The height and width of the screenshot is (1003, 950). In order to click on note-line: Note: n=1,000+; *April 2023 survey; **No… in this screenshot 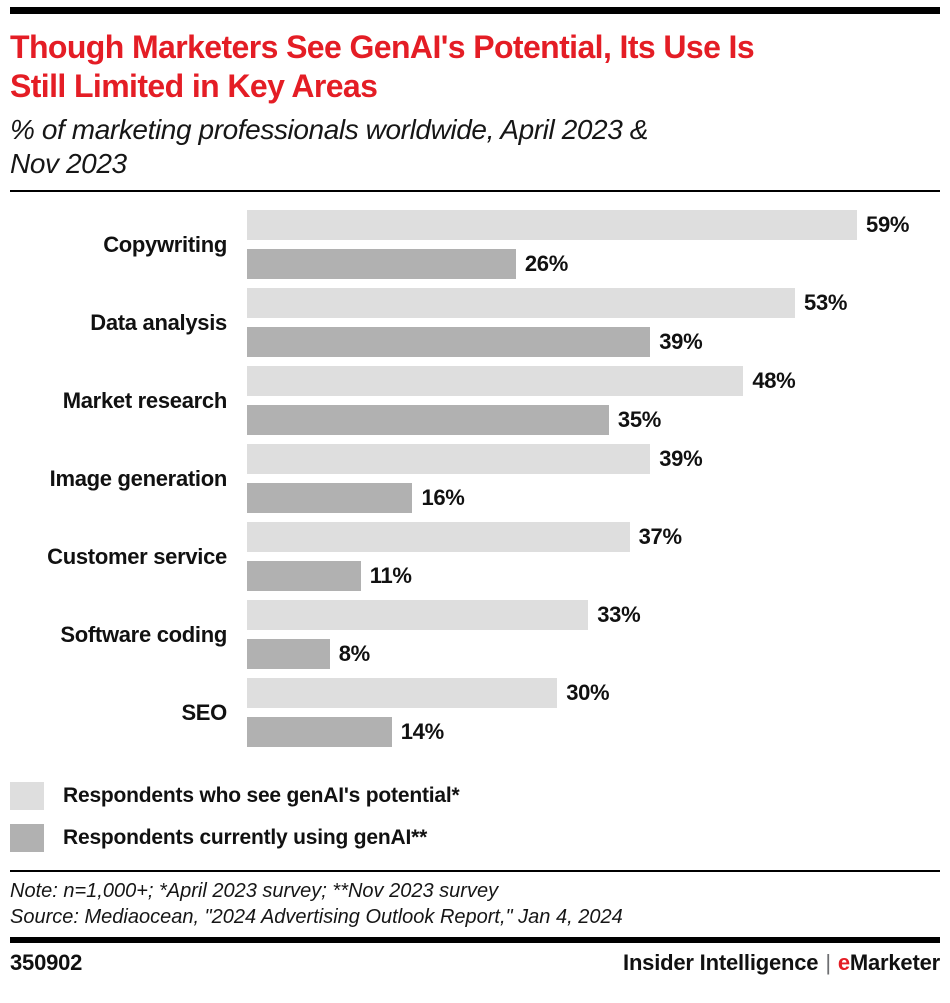, I will do `click(254, 891)`.